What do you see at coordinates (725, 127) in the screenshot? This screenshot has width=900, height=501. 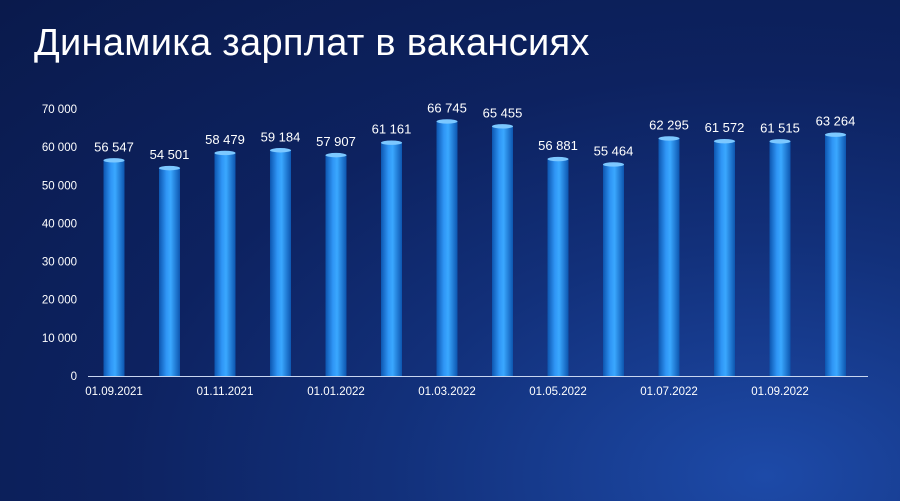 I see `data-label: 61 572` at bounding box center [725, 127].